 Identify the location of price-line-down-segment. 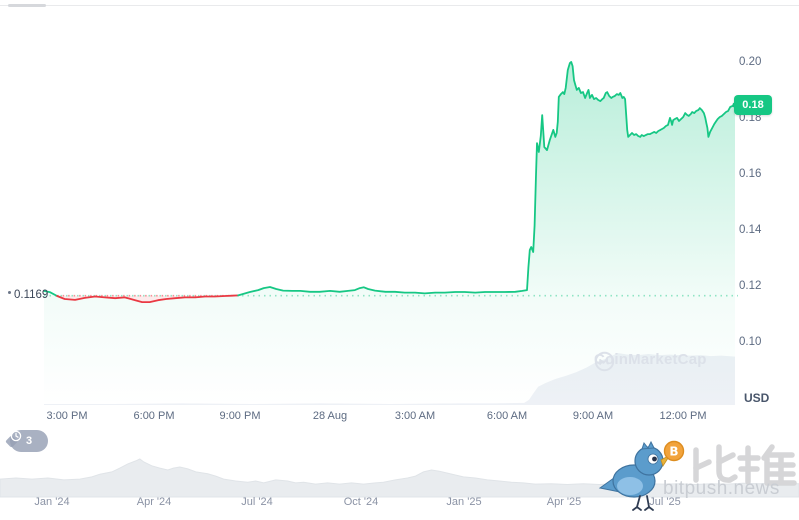
(148, 298).